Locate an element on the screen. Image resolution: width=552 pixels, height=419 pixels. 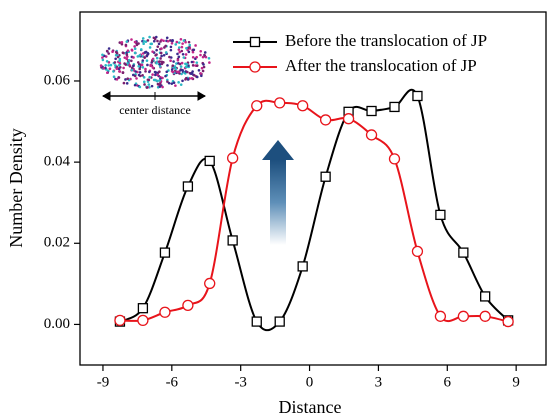
y-tick-label: 0.00 is located at coordinates (57, 324).